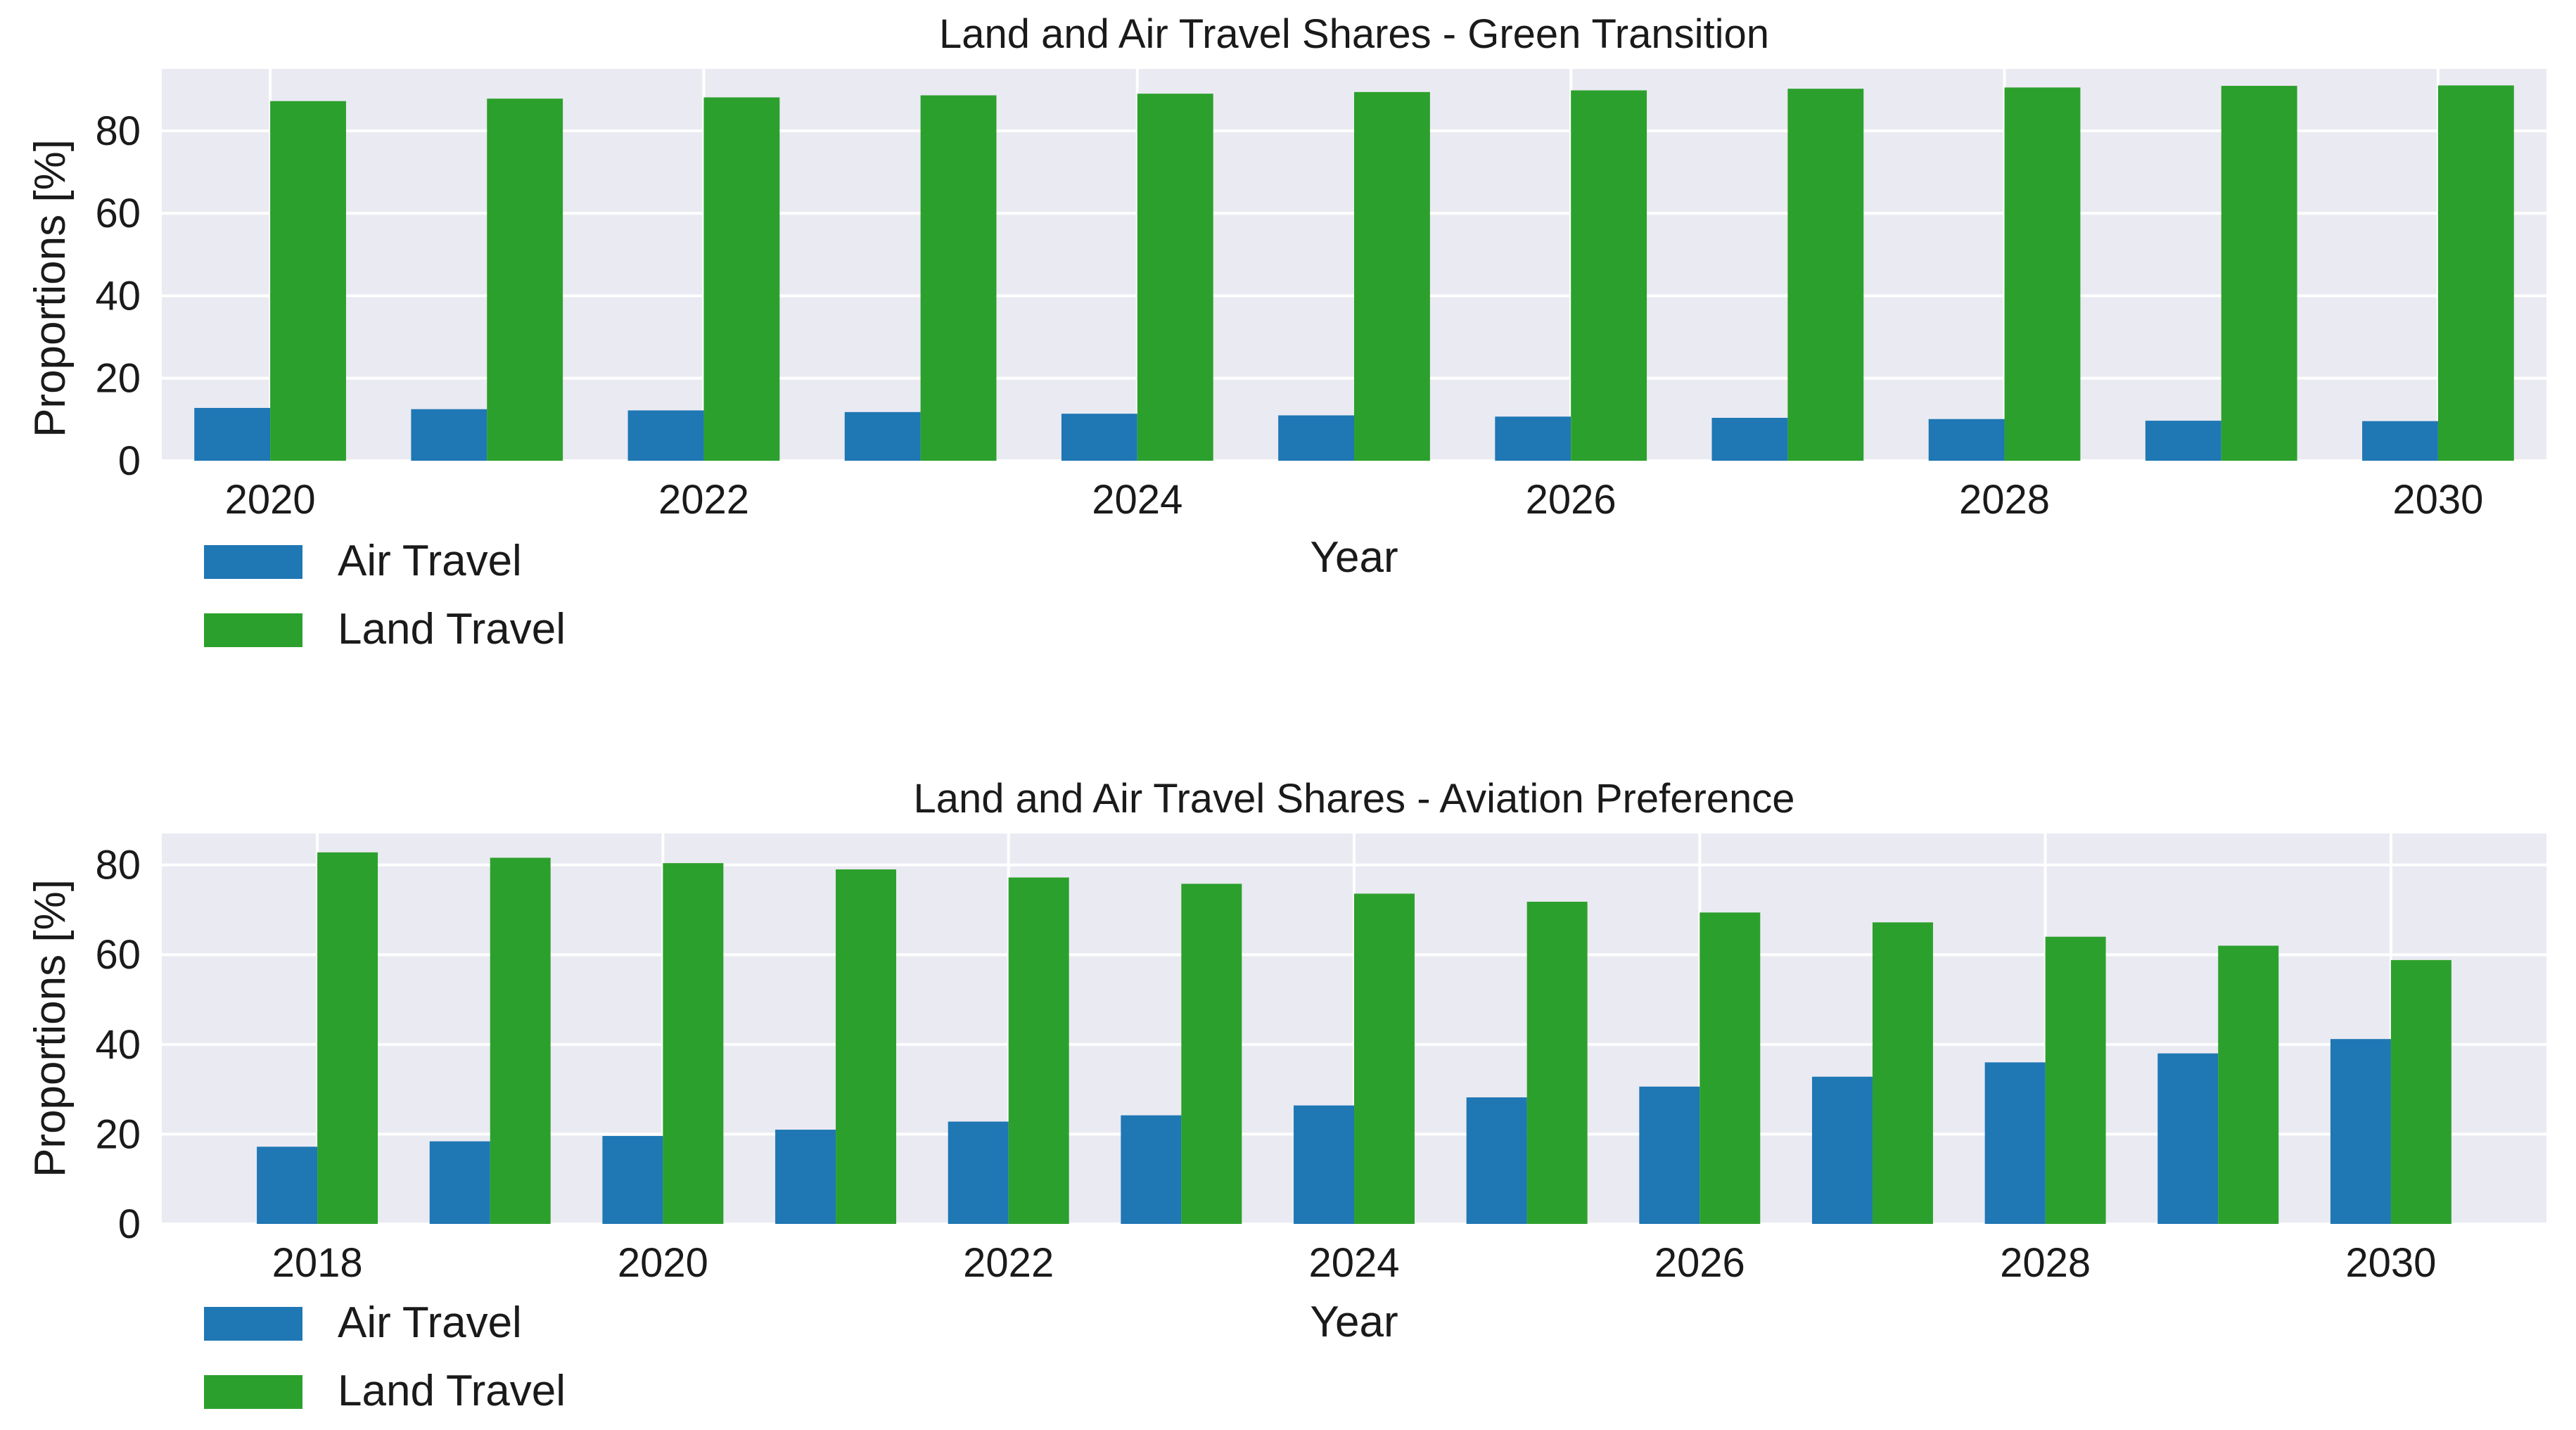 The height and width of the screenshot is (1430, 2576). Describe the element at coordinates (347, 1038) in the screenshot. I see `bar-land-travel-2018` at that location.